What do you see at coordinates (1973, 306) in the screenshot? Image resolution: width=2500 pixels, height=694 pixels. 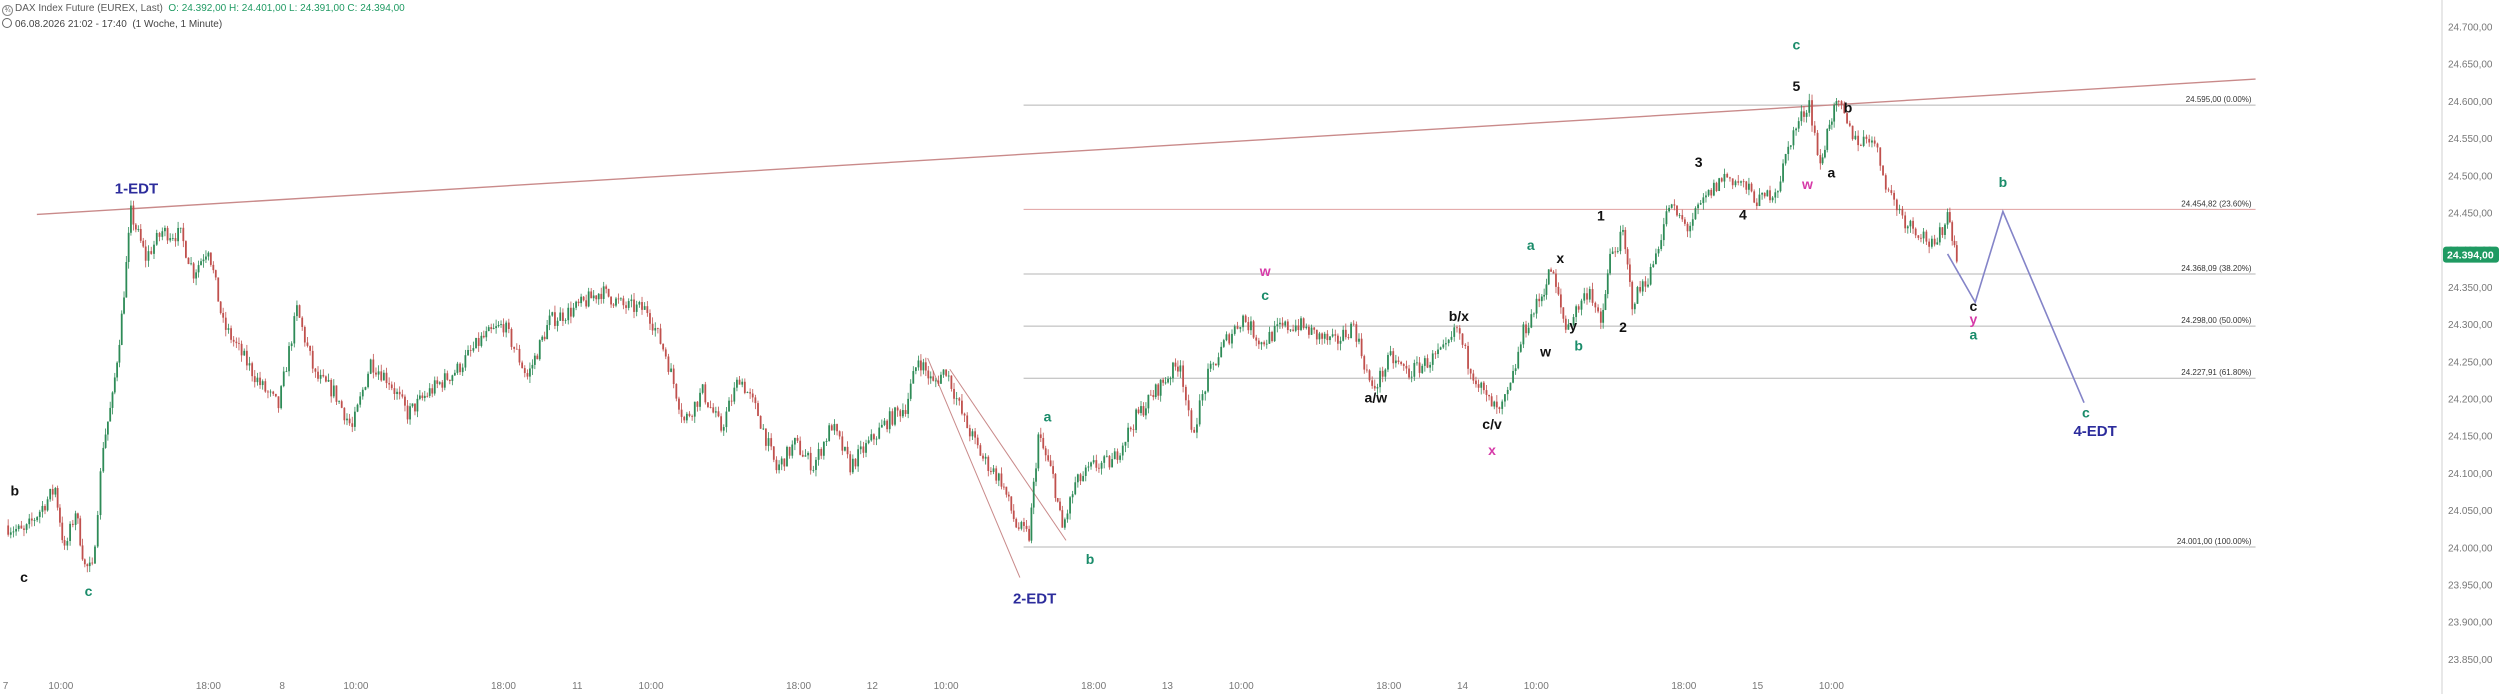 I see `wave-label-c: c` at bounding box center [1973, 306].